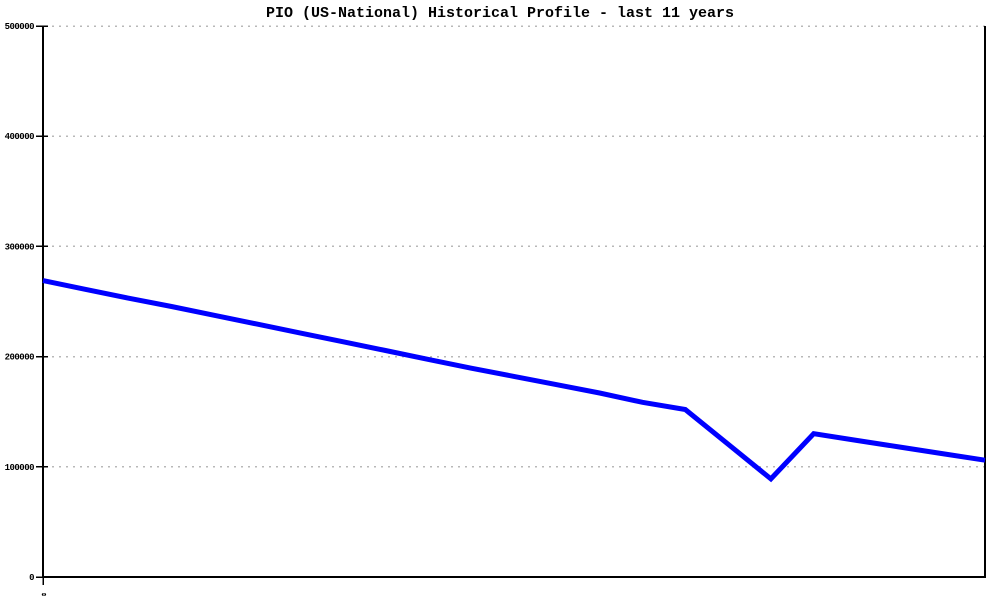 This screenshot has height=600, width=1000. Describe the element at coordinates (20, 247) in the screenshot. I see `y-tick-label: 300000` at that location.